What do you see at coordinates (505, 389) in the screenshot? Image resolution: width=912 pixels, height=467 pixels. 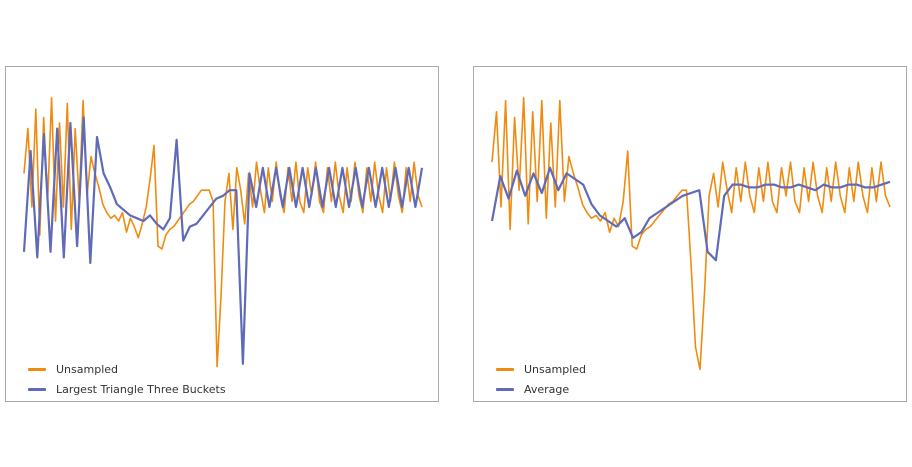 I see `legend-swatch-average` at bounding box center [505, 389].